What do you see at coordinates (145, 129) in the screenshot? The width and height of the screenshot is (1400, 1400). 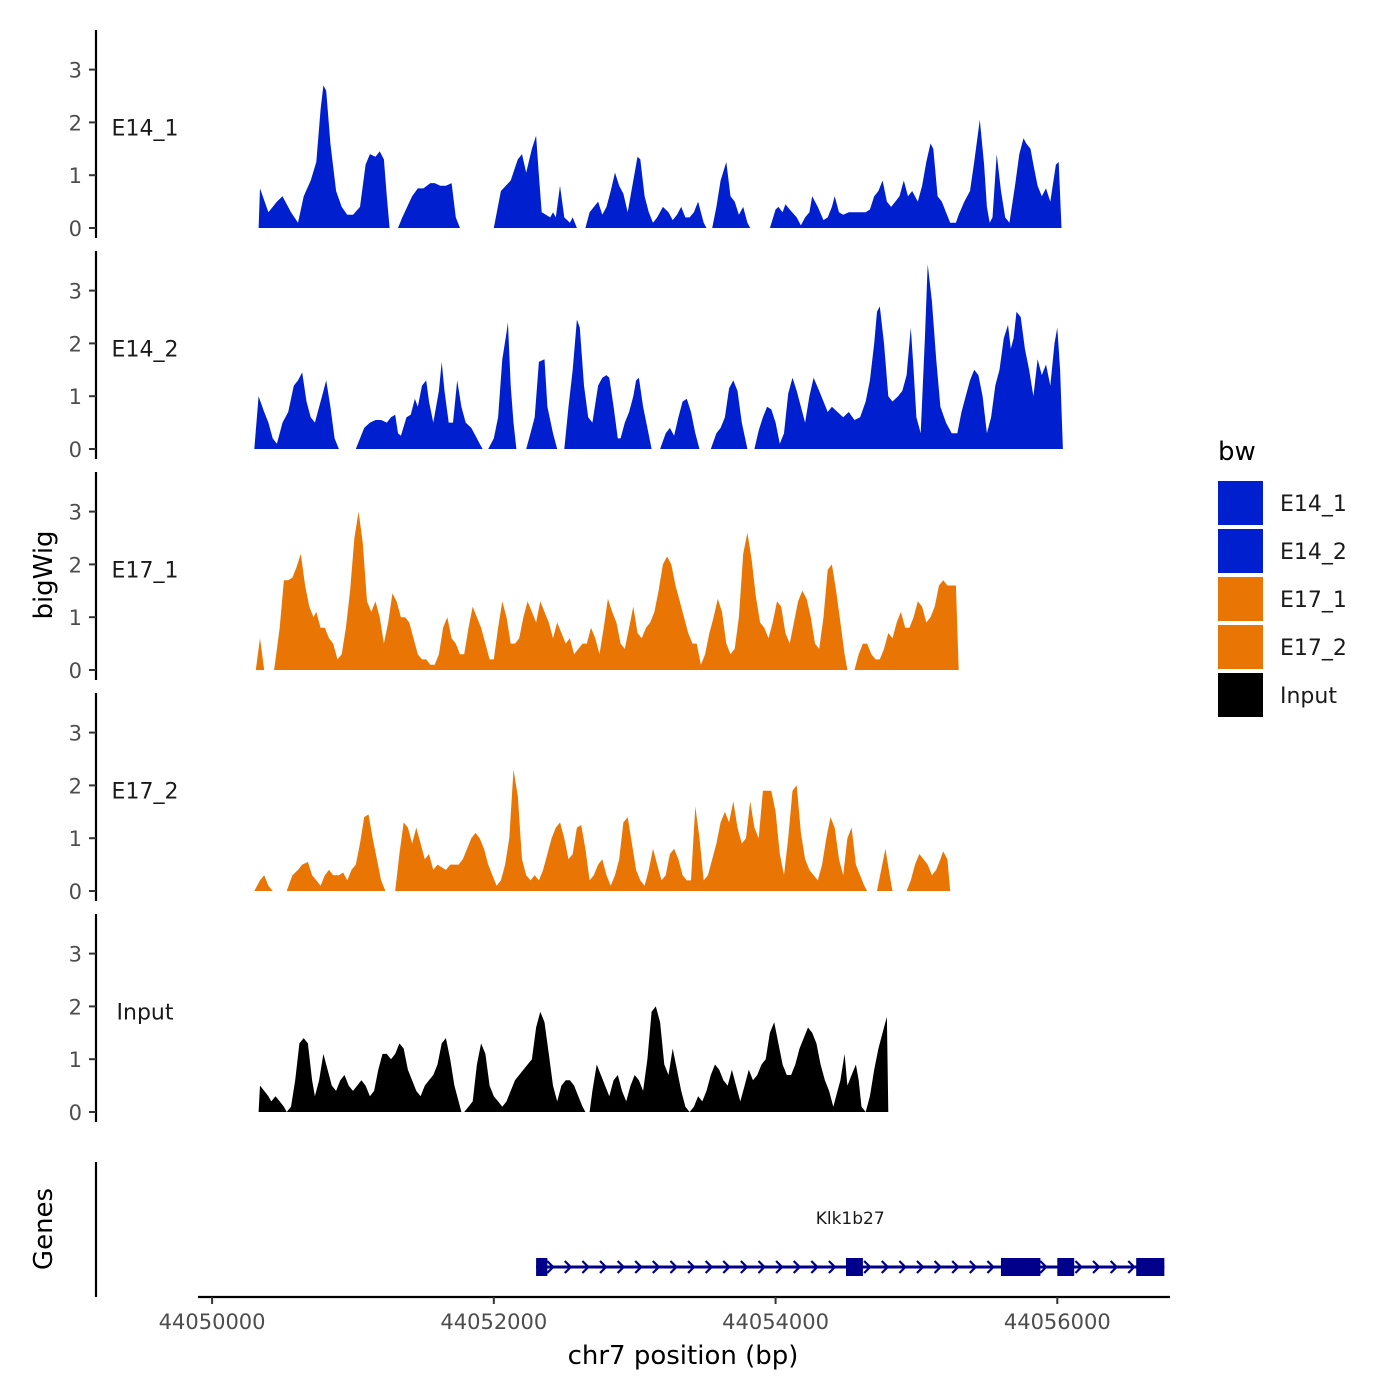 I see `track-label: E14_1` at bounding box center [145, 129].